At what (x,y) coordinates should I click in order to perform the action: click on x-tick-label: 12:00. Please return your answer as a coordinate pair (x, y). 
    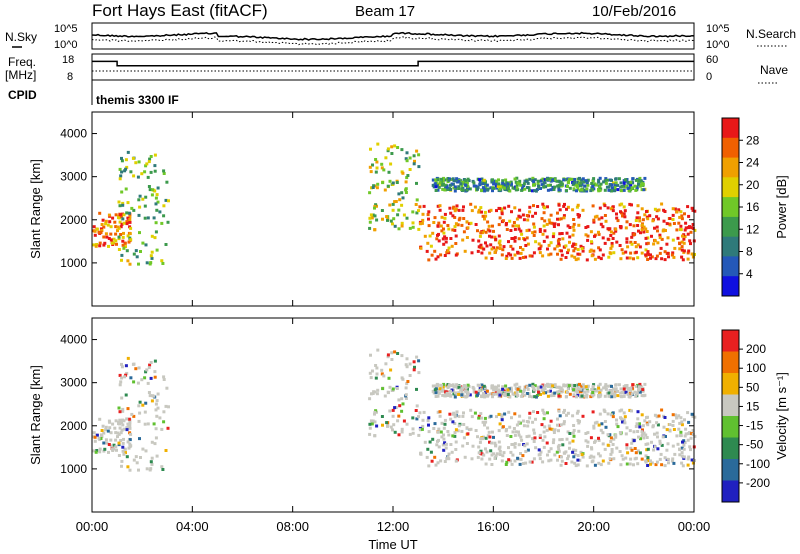
    Looking at the image, I should click on (393, 526).